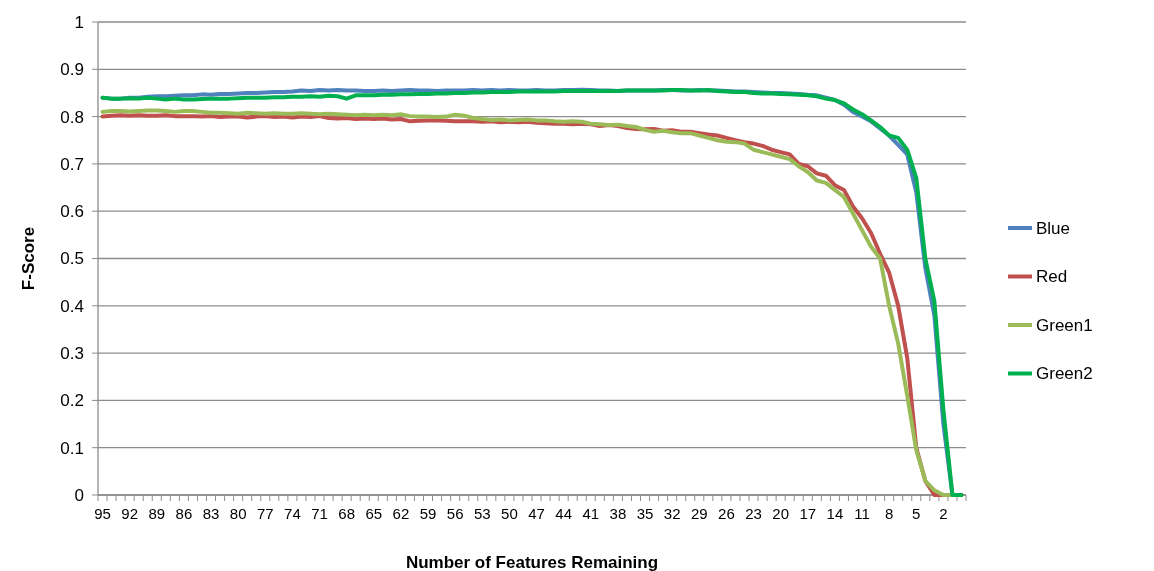  What do you see at coordinates (943, 513) in the screenshot?
I see `x-tick-label: 2` at bounding box center [943, 513].